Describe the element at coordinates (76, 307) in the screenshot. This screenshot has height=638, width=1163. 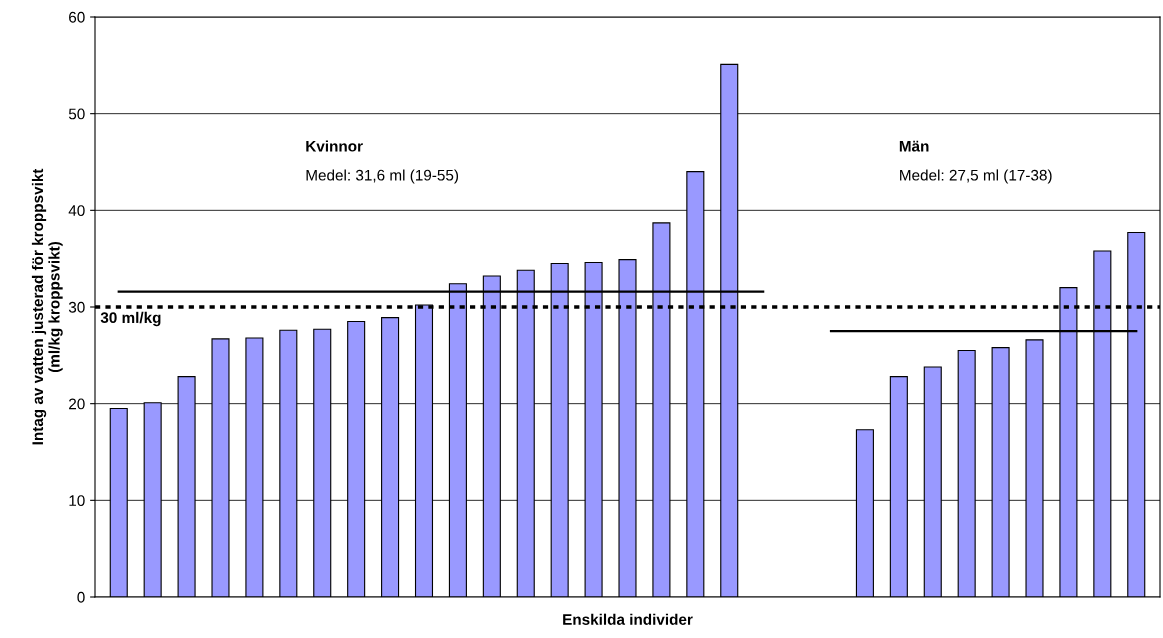
I see `y-tick-label: 30` at that location.